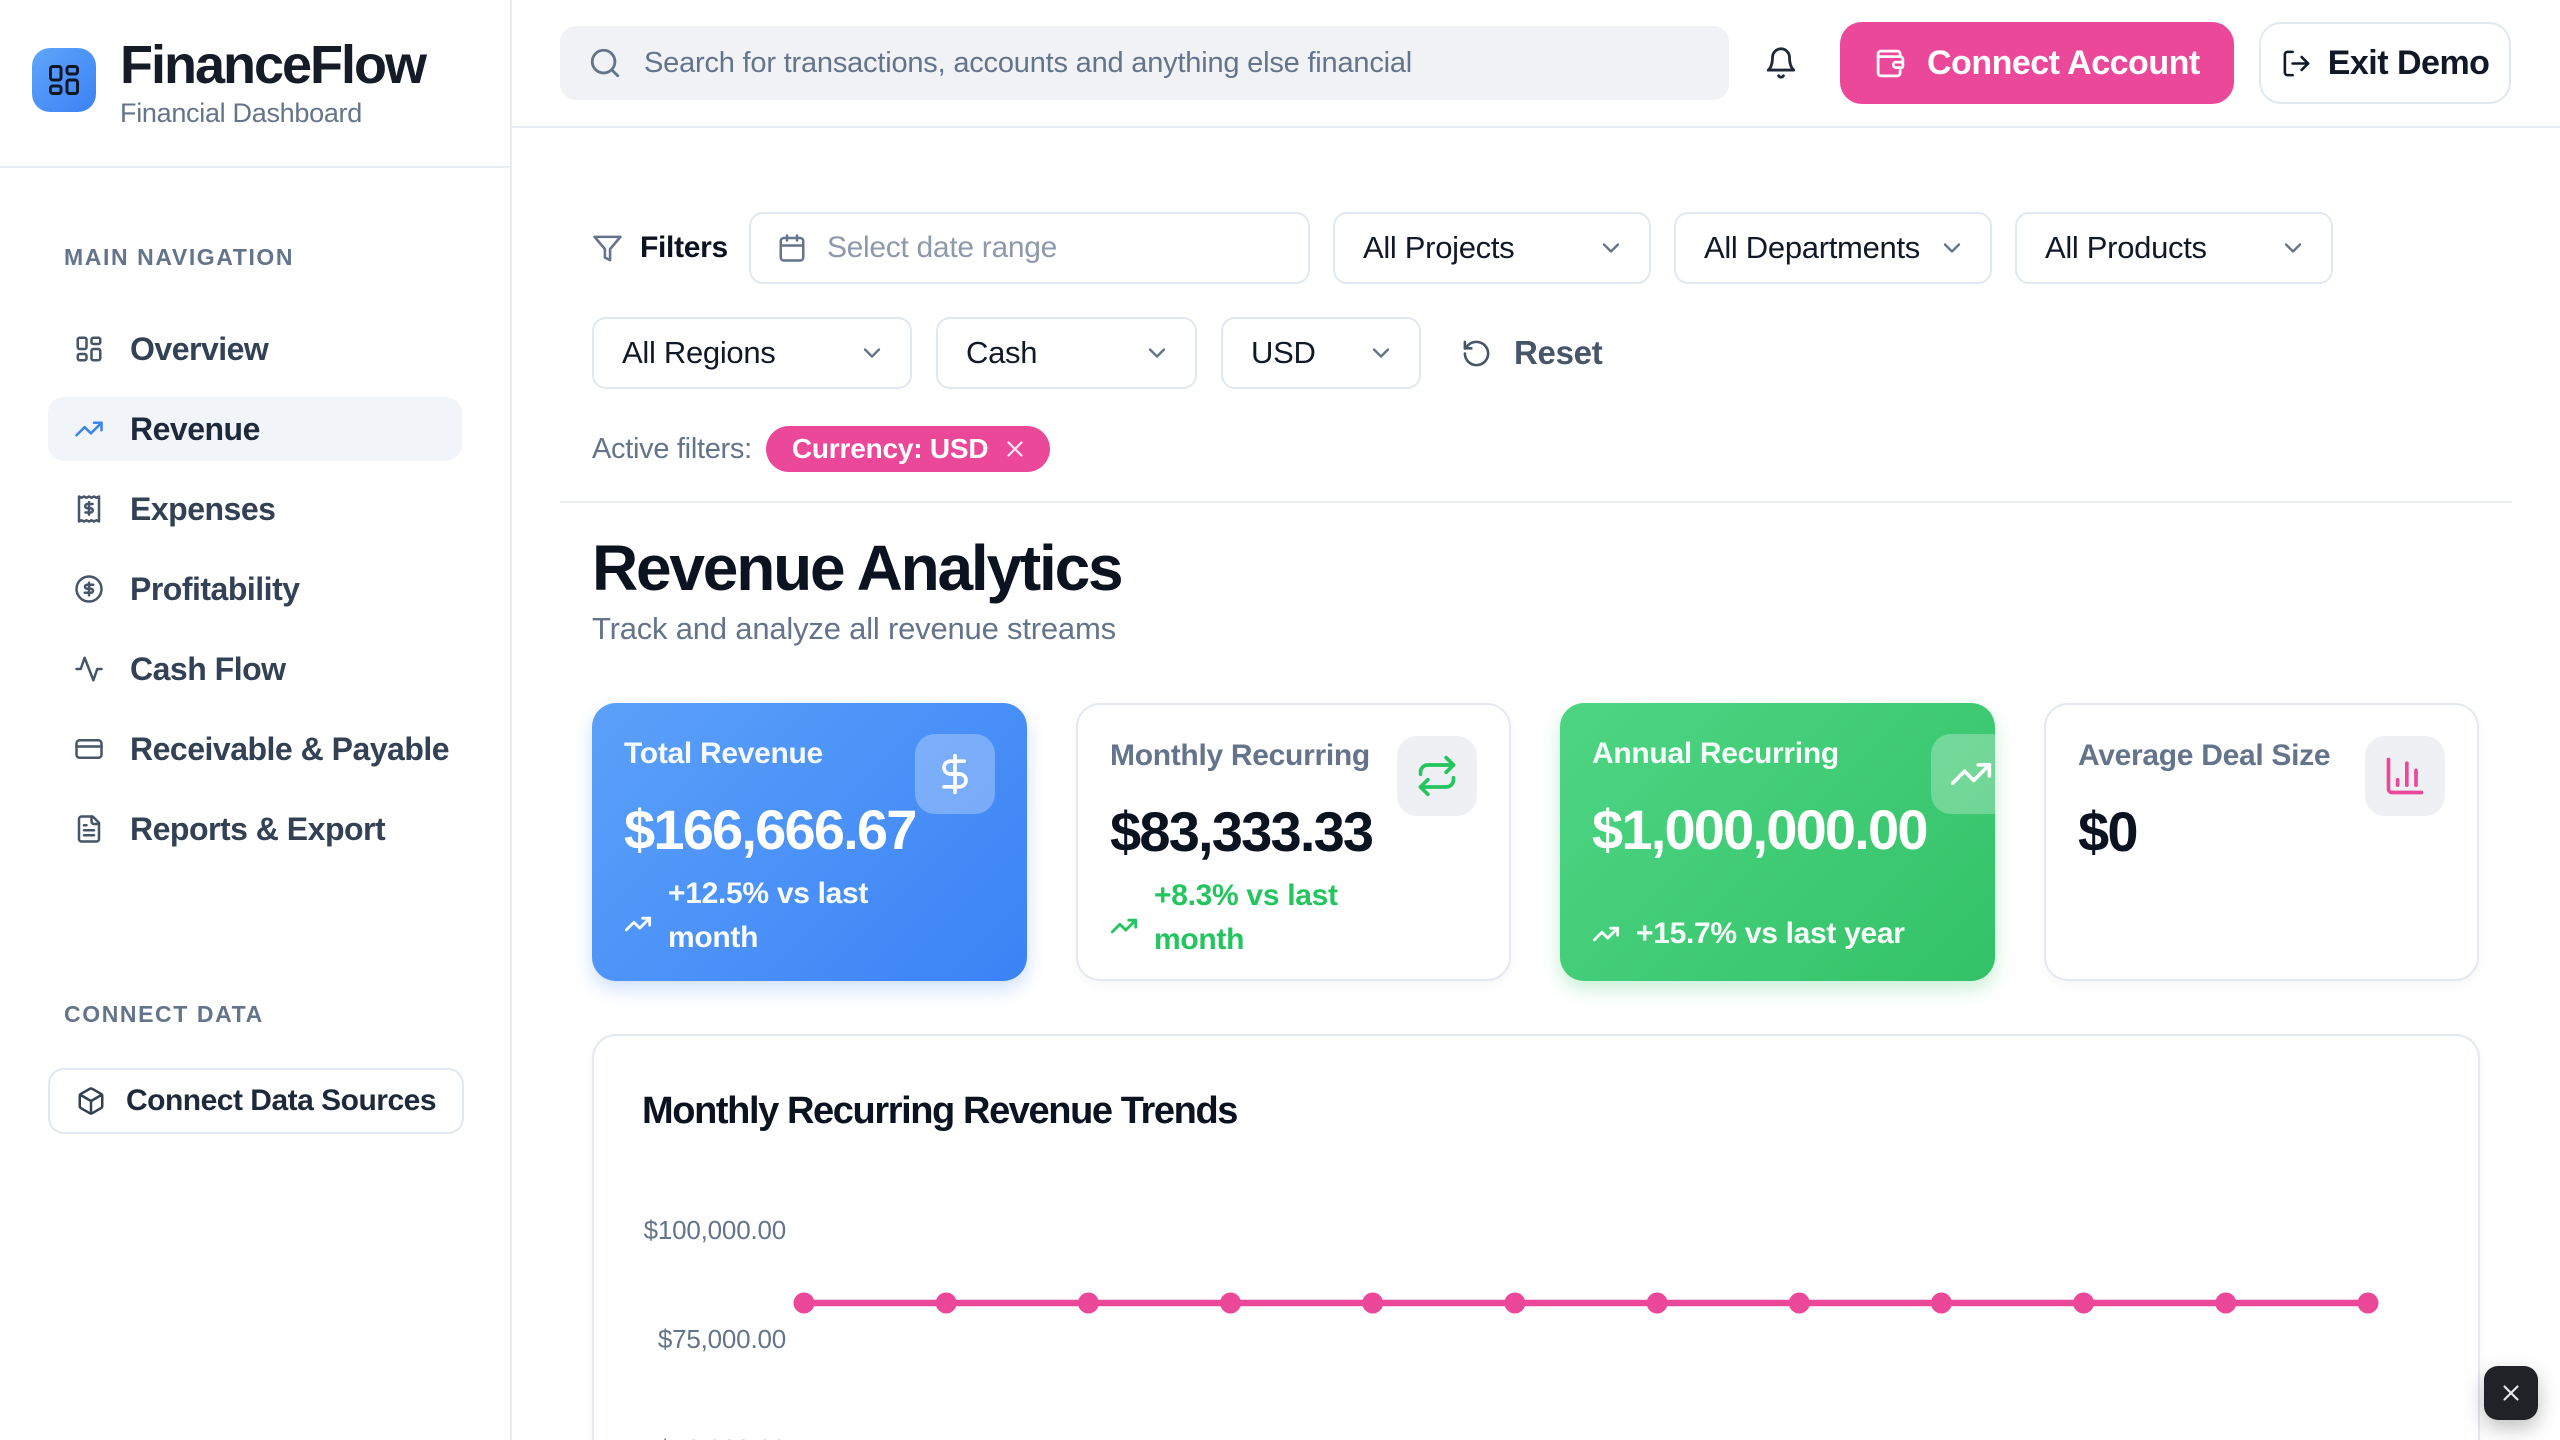 The width and height of the screenshot is (2560, 1440). I want to click on sidebar-item-receivable-payable: Receivable & Payable, so click(255, 749).